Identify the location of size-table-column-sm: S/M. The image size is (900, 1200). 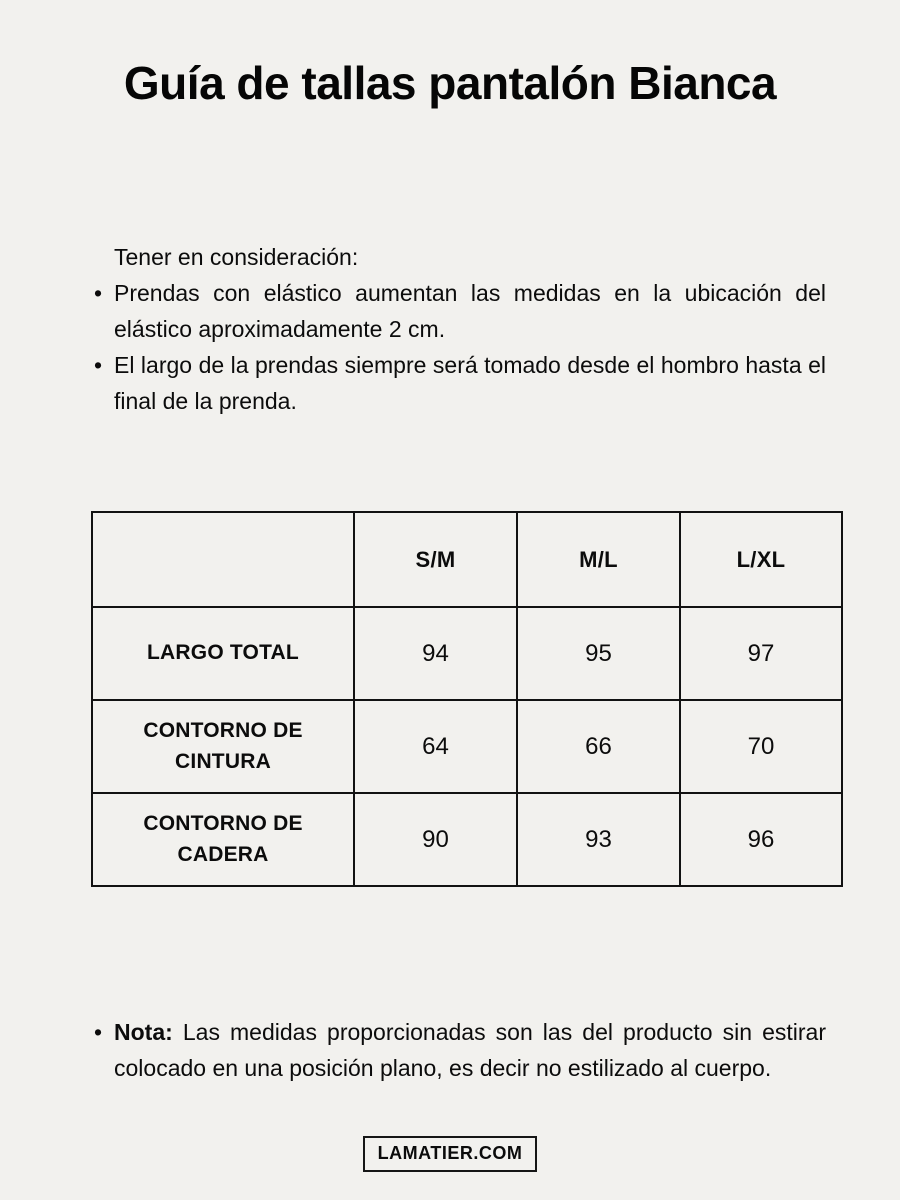
(435, 559).